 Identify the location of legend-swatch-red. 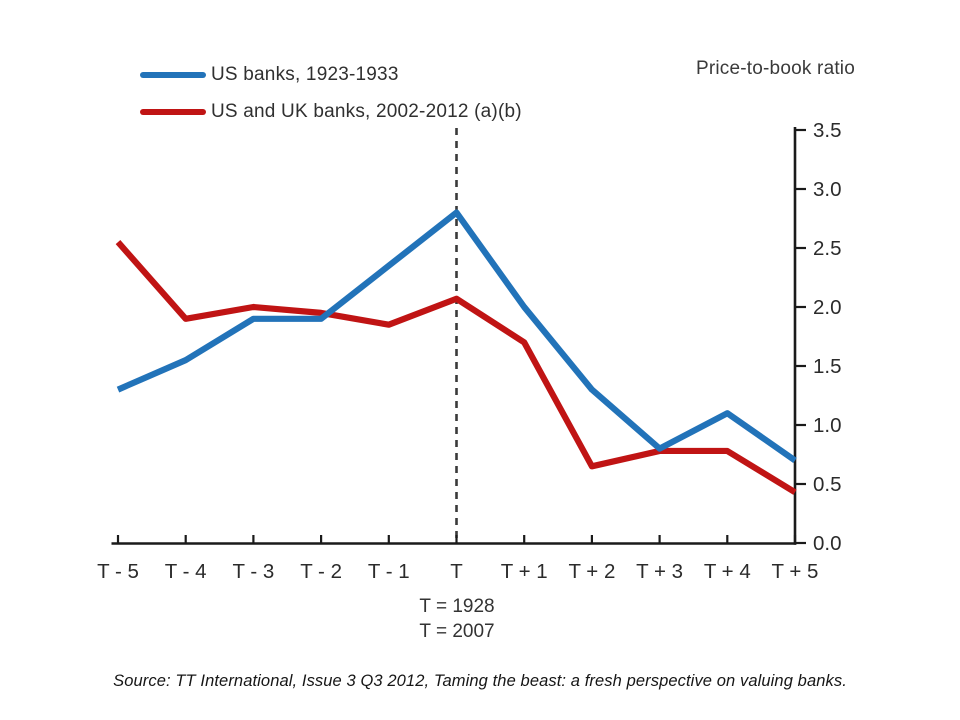
(173, 111).